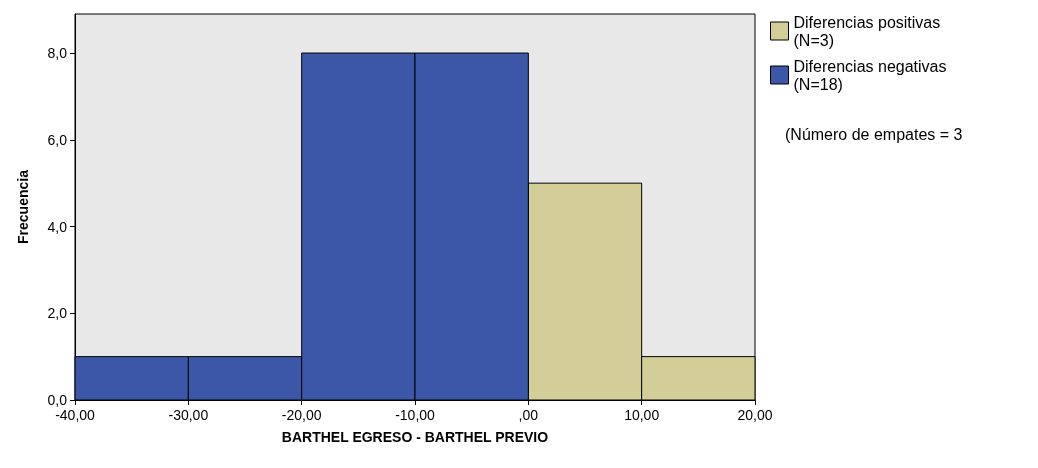  Describe the element at coordinates (57, 313) in the screenshot. I see `y-tick-label: 2,0` at that location.